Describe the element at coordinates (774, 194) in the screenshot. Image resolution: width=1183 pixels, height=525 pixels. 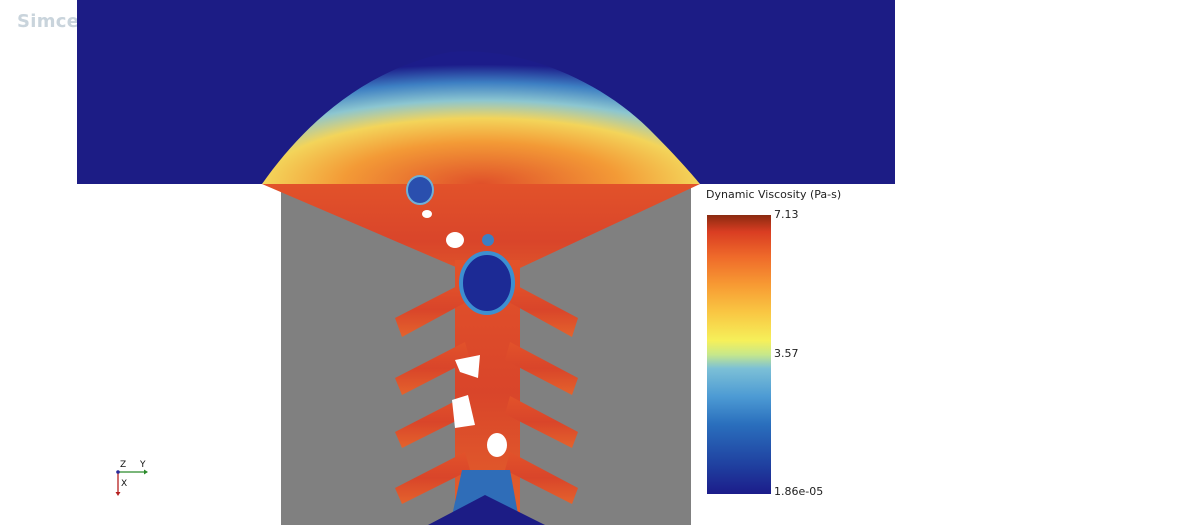
I see `legend-title: Dynamic Viscosity (Pa-s)` at that location.